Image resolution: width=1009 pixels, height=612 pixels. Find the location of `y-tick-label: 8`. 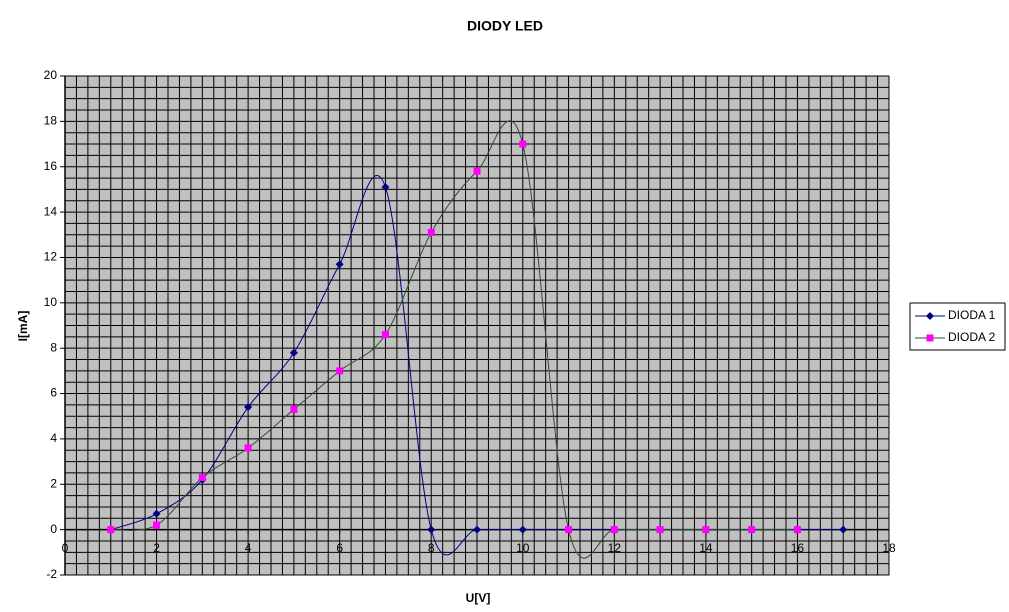

y-tick-label: 8 is located at coordinates (53, 347).